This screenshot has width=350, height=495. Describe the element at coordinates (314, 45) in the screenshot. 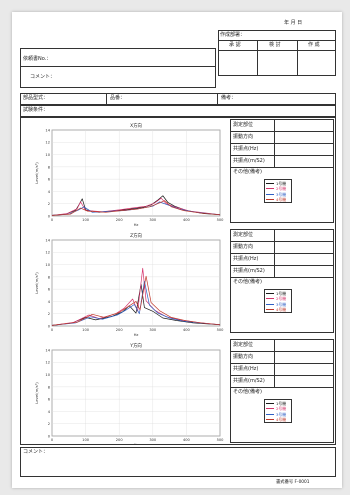

I see `approval-label-create: 作 成` at that location.